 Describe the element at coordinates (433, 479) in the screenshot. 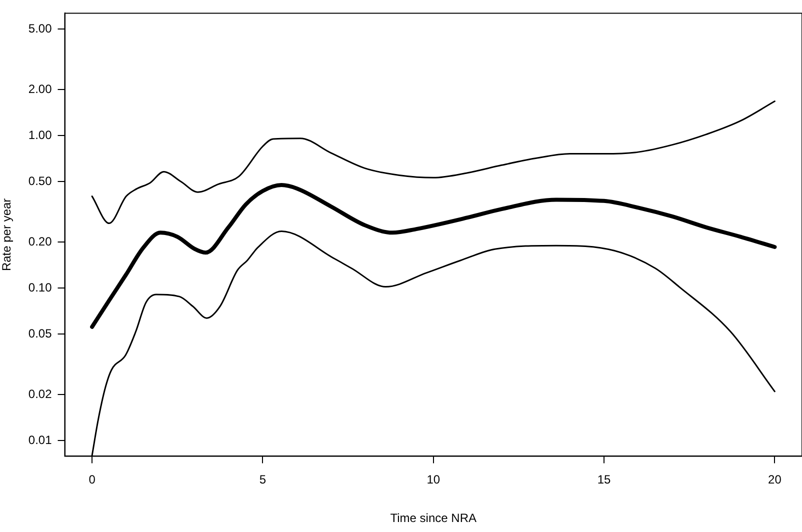

I see `x-tick-label: 10` at that location.